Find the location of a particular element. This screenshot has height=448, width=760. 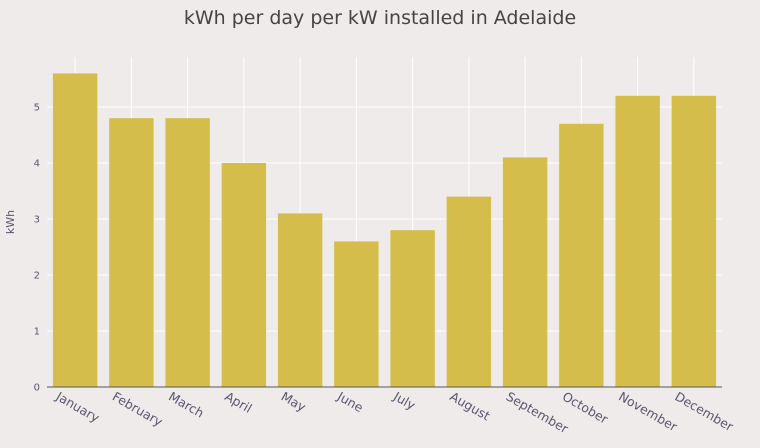

bar-march is located at coordinates (187, 252).